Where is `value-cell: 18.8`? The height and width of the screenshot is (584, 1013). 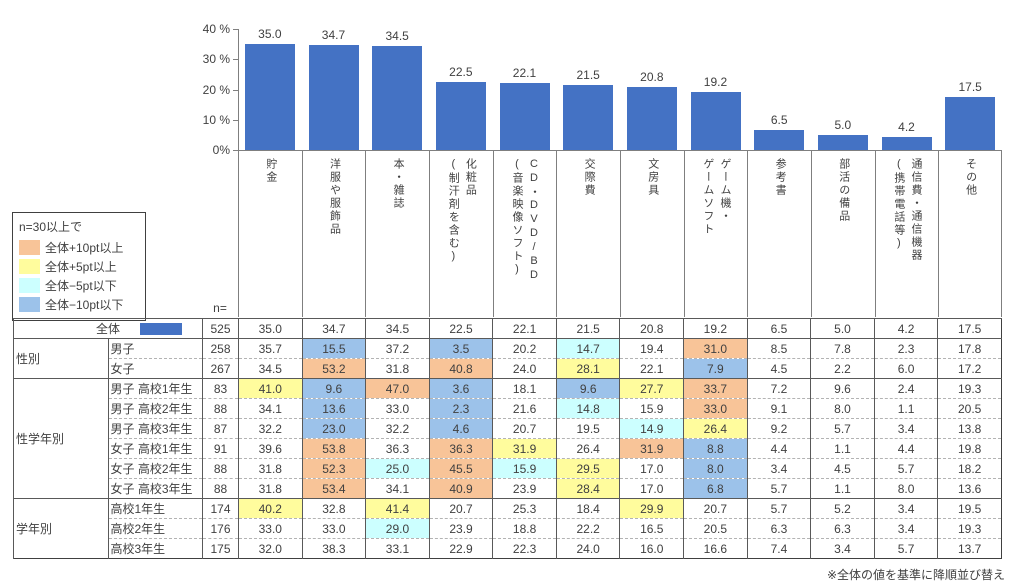 value-cell: 18.8 is located at coordinates (524, 528).